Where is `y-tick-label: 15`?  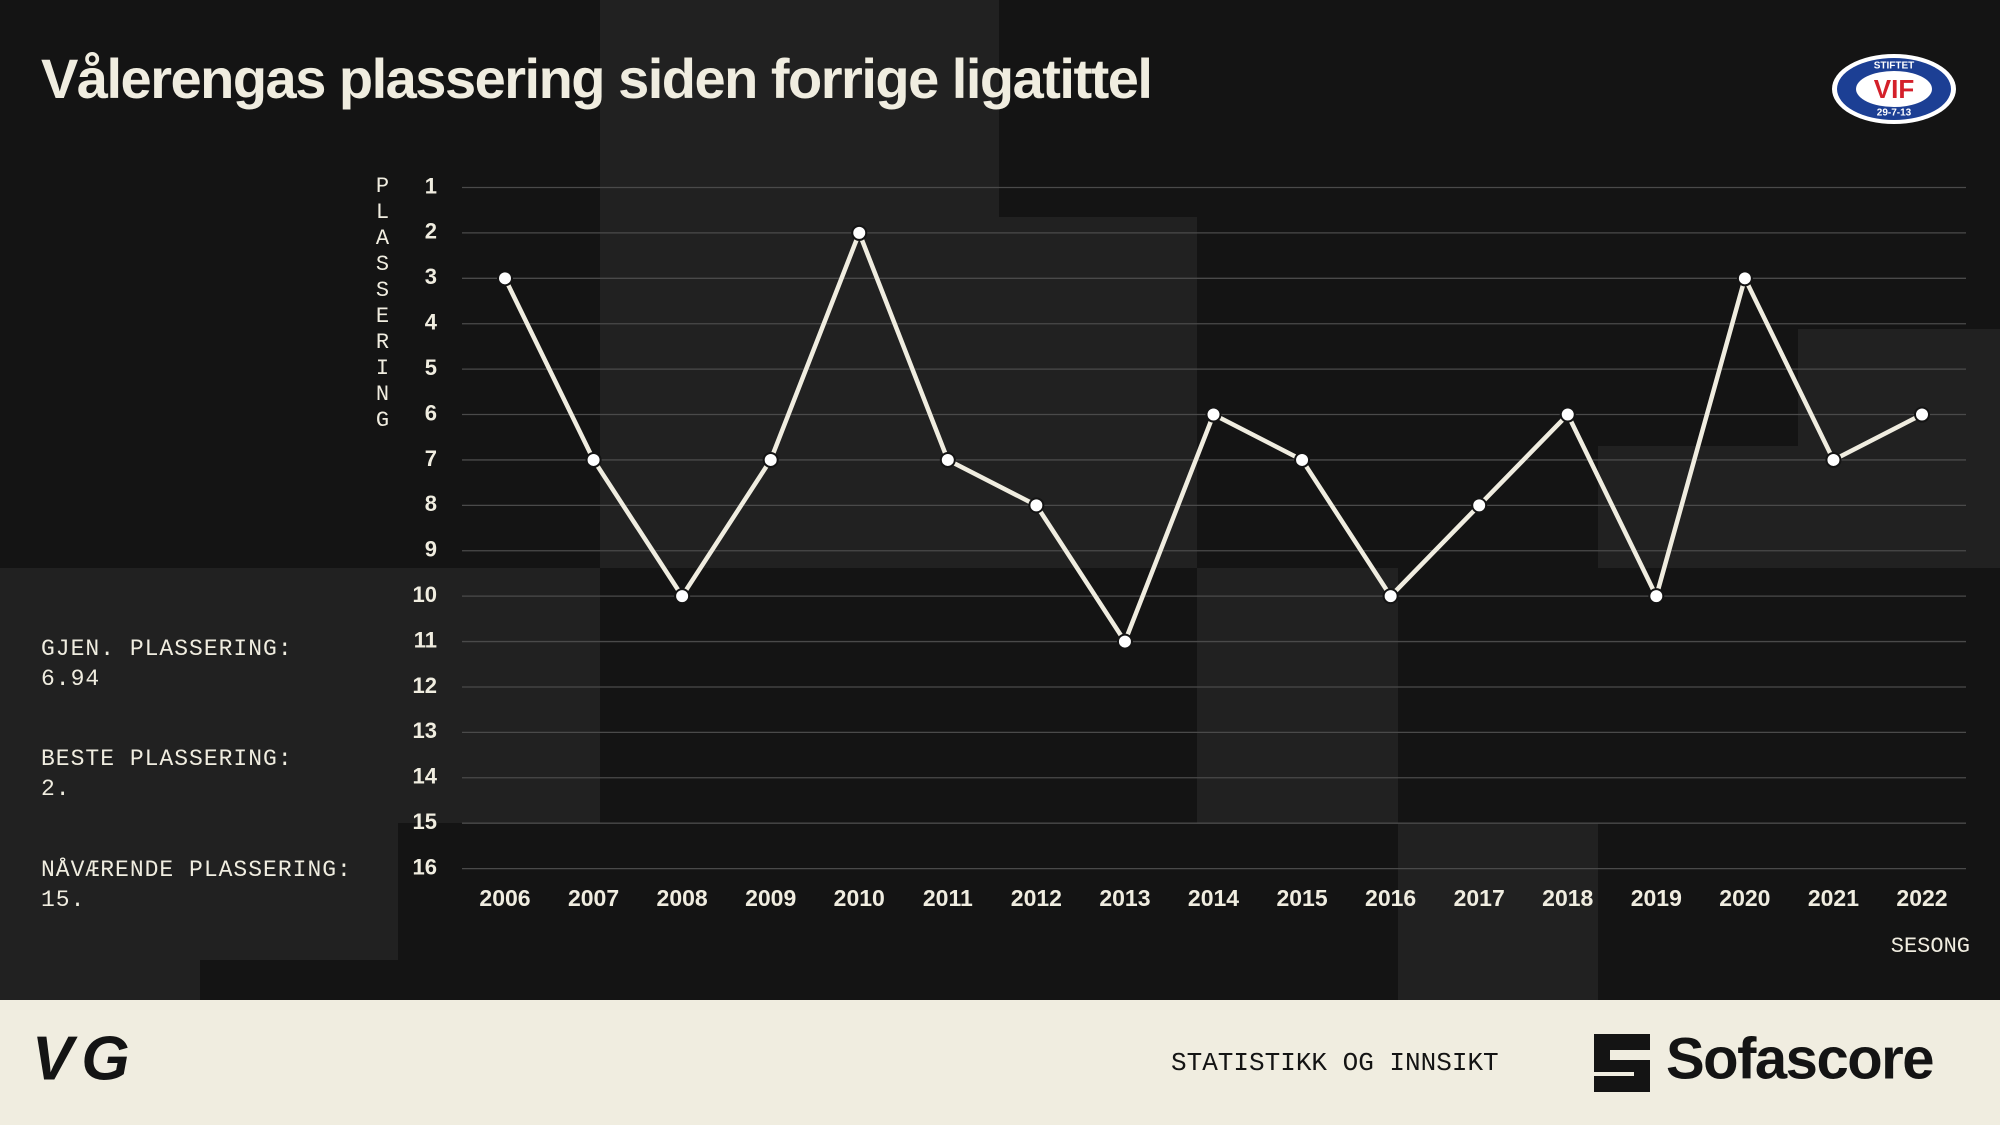
y-tick-label: 15 is located at coordinates (425, 821).